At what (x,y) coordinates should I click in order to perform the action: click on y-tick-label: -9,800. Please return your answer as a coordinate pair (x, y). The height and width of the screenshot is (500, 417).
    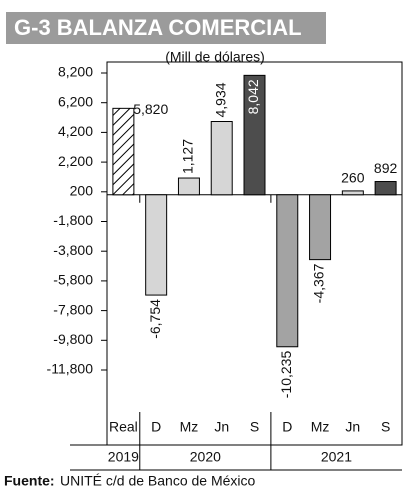
    Looking at the image, I should click on (73, 339).